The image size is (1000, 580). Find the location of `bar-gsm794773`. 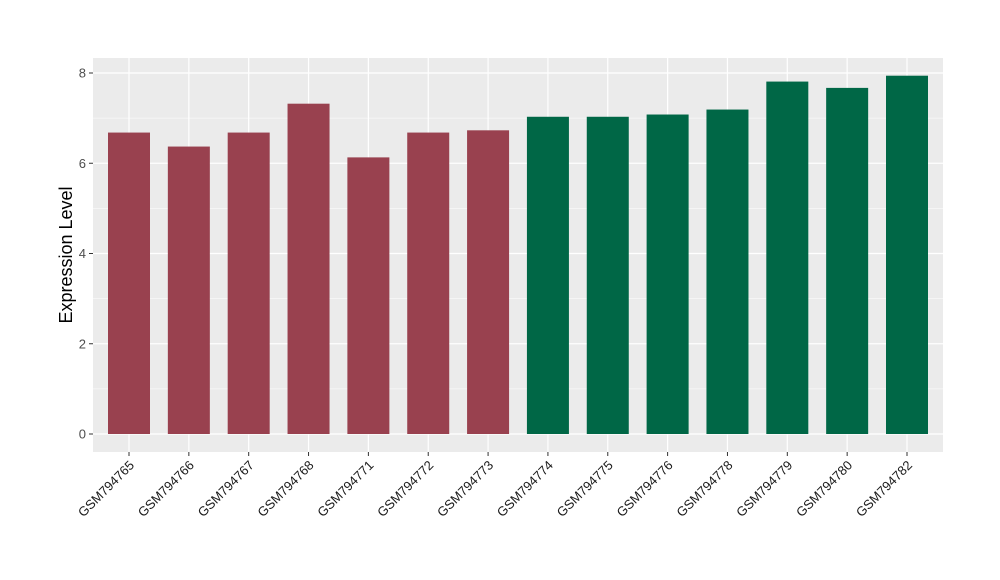

bar-gsm794773 is located at coordinates (488, 282).